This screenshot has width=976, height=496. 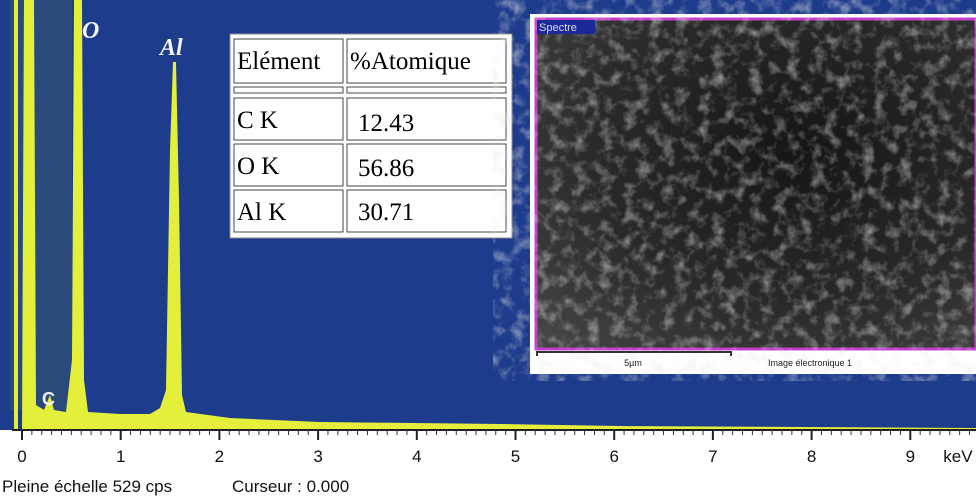 I want to click on label-box, so click(x=566, y=27).